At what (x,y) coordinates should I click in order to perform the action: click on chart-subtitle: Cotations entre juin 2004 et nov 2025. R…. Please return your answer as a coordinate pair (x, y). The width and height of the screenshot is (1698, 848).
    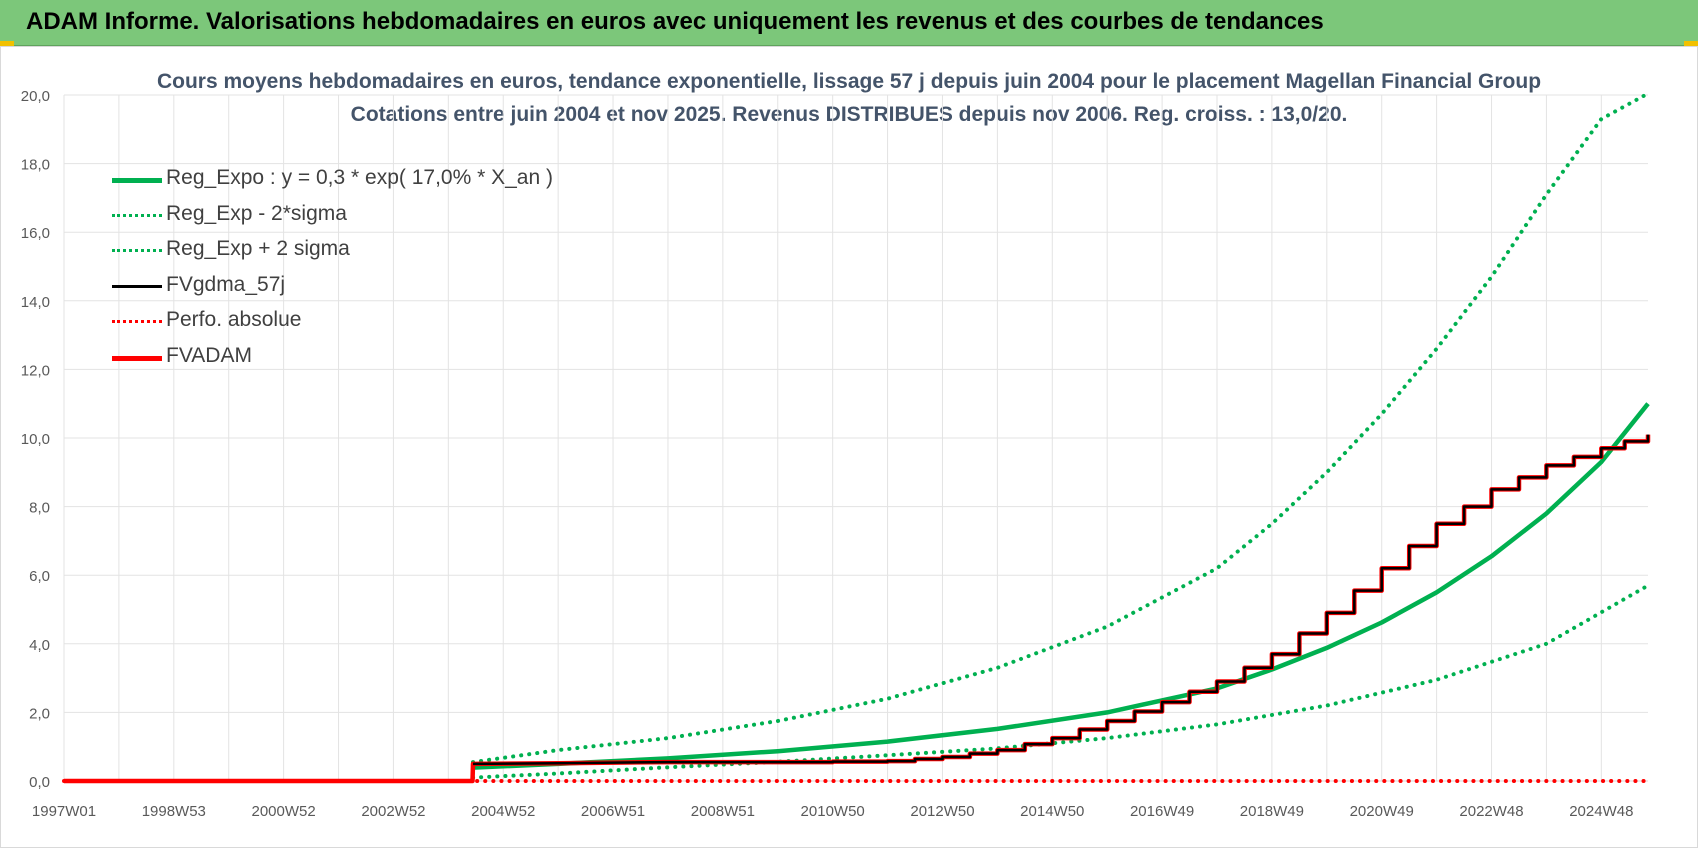
    Looking at the image, I should click on (849, 114).